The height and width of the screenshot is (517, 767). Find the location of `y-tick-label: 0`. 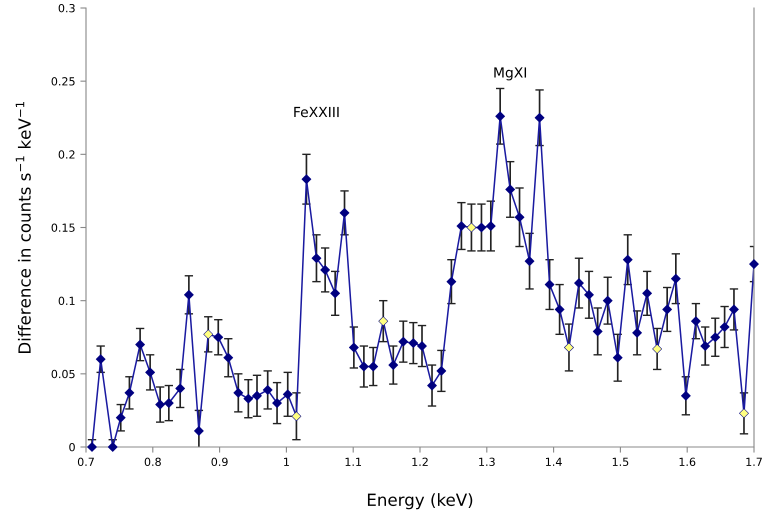

y-tick-label: 0 is located at coordinates (72, 447).